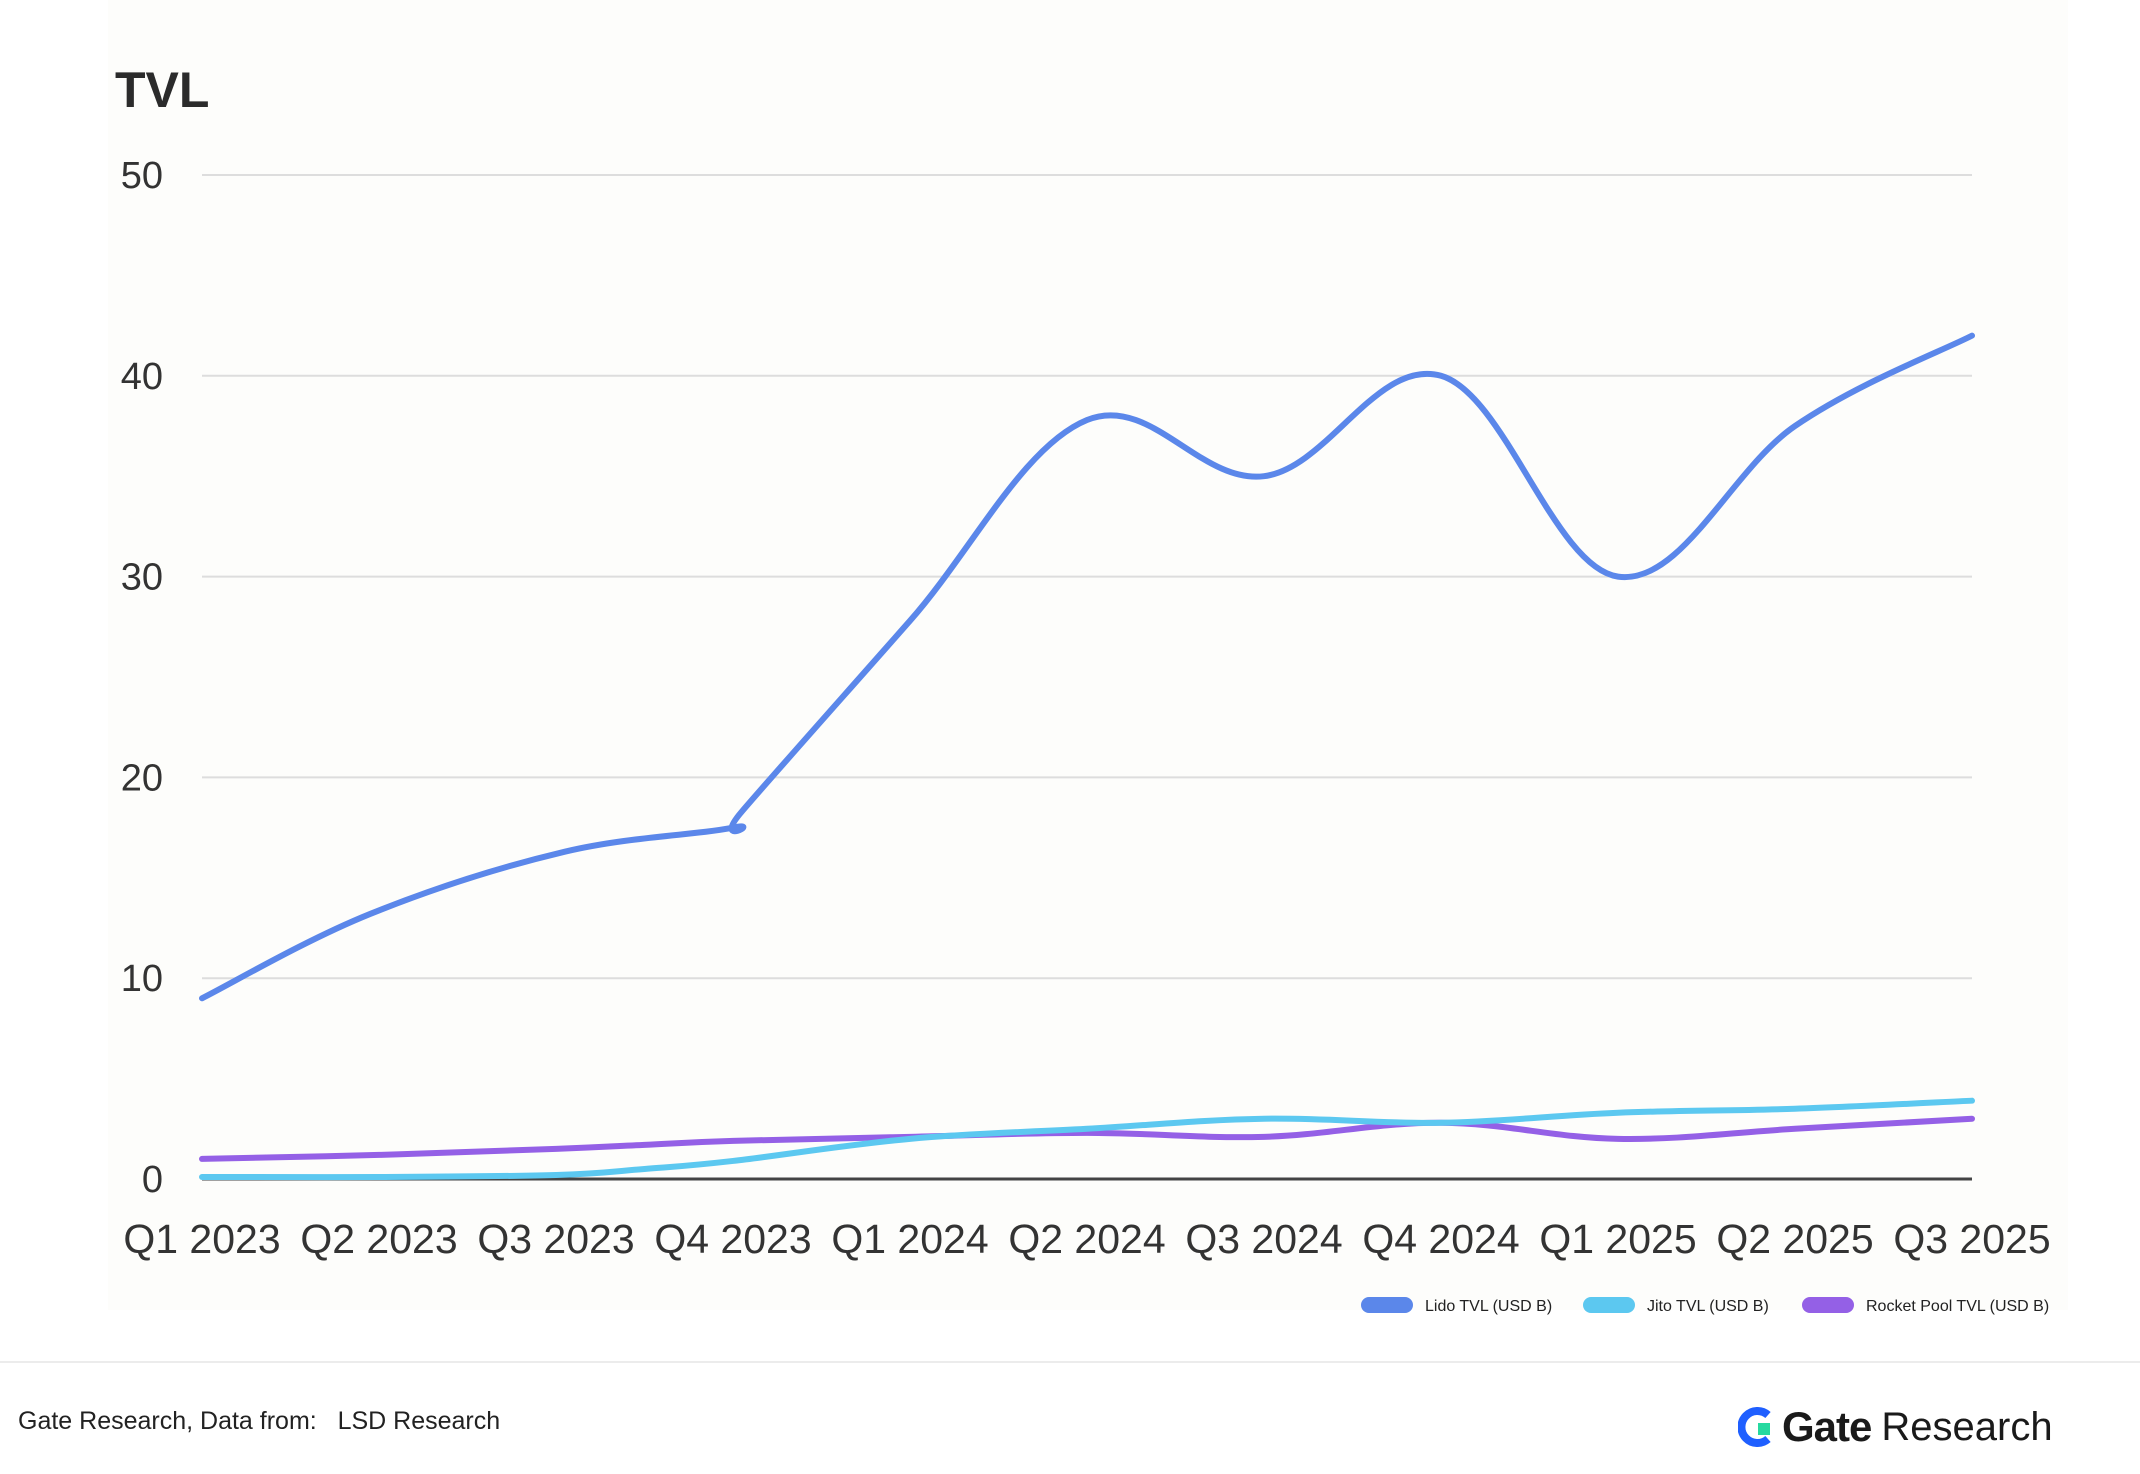 This screenshot has width=2140, height=1474. I want to click on y-tick-label: 20, so click(142, 778).